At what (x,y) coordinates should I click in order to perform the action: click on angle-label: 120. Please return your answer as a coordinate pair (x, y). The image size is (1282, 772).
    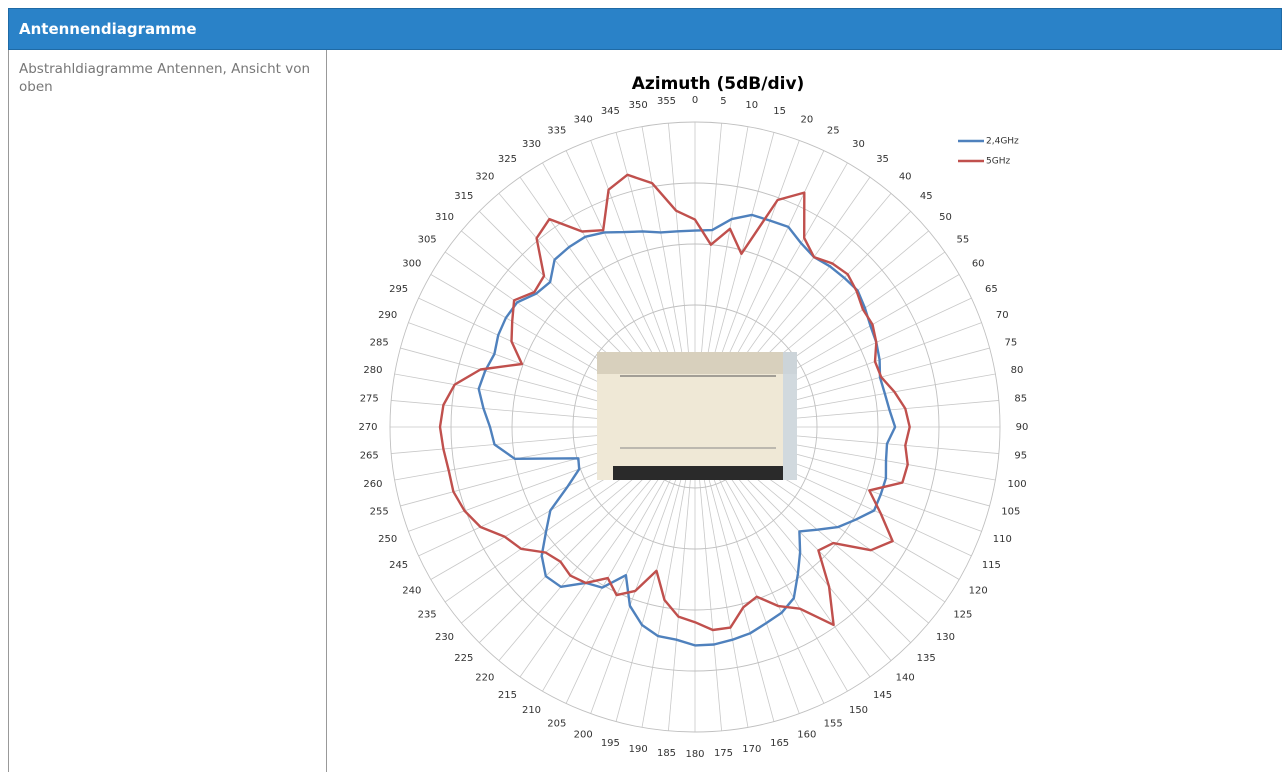
    Looking at the image, I should click on (978, 591).